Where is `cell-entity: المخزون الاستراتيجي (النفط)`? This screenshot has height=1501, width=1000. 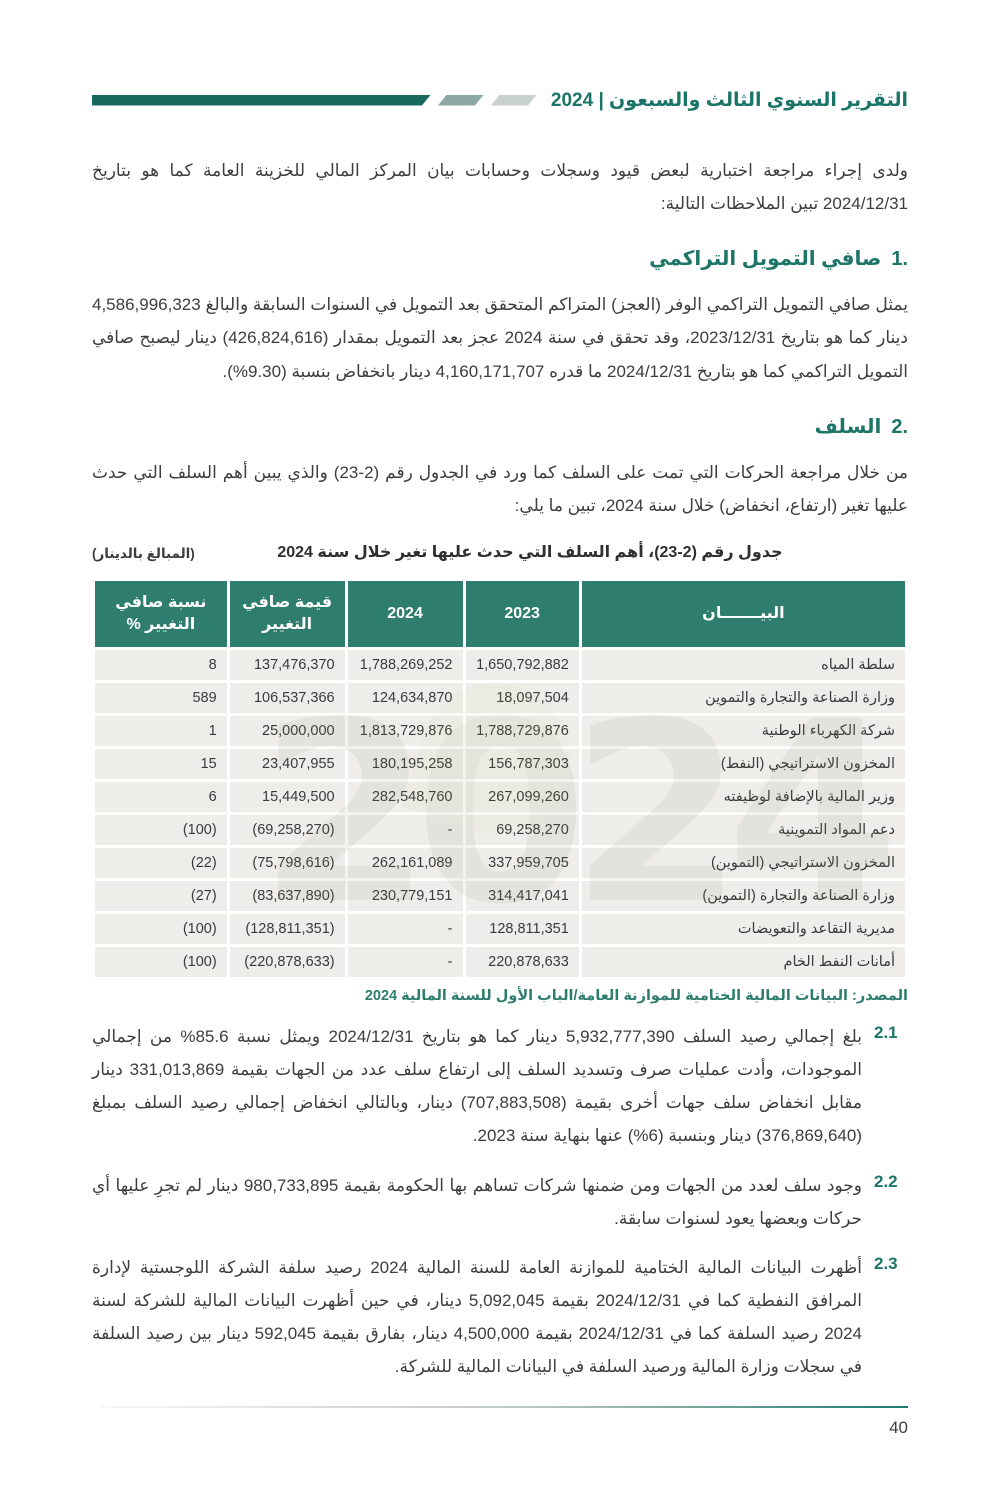 cell-entity: المخزون الاستراتيجي (النفط) is located at coordinates (743, 763).